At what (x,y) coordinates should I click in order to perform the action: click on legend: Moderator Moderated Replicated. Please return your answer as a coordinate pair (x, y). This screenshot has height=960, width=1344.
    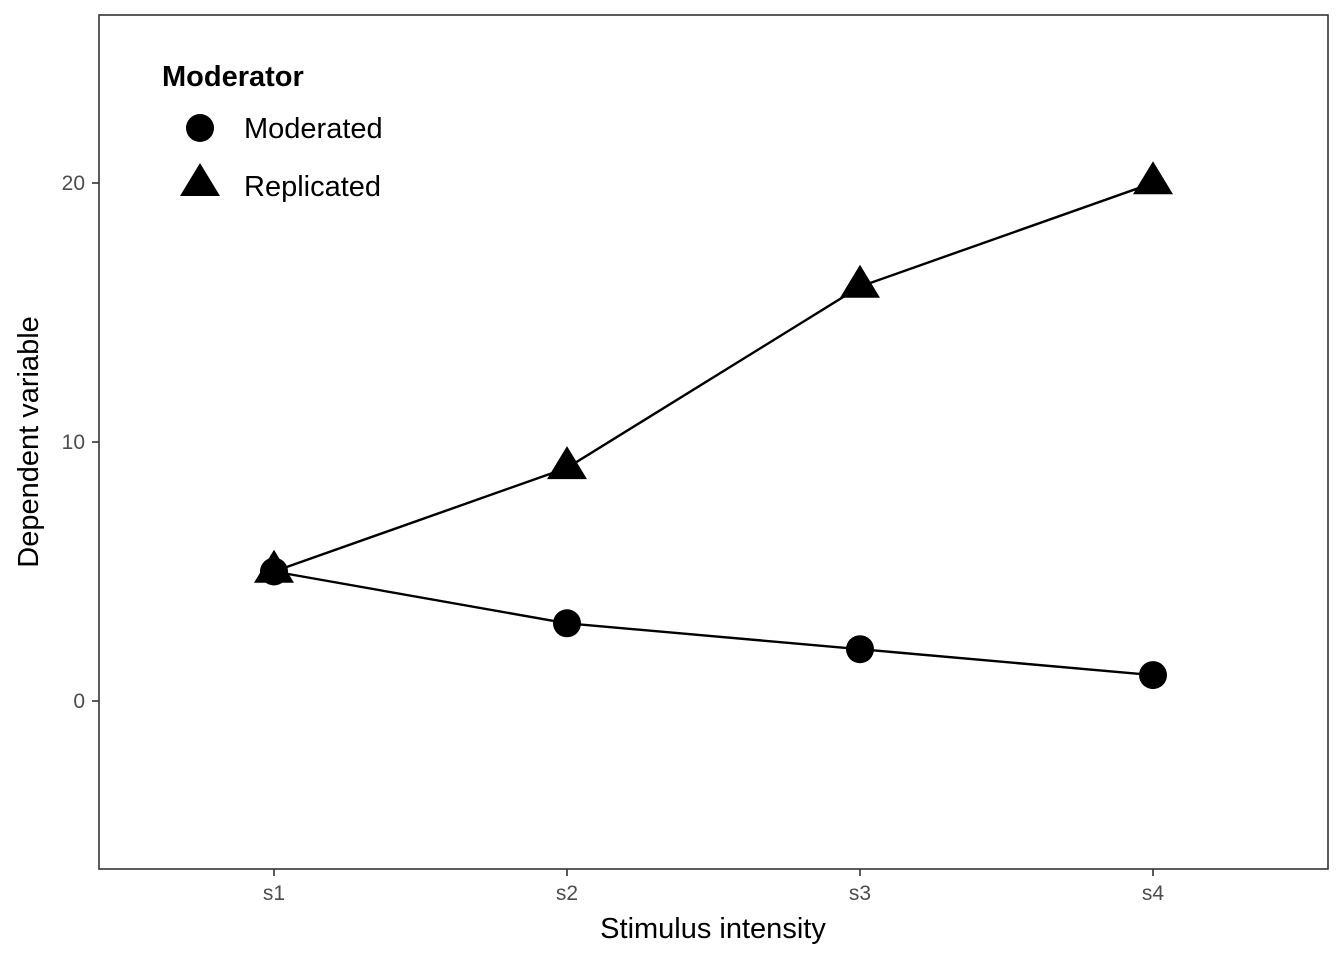
    Looking at the image, I should click on (272, 132).